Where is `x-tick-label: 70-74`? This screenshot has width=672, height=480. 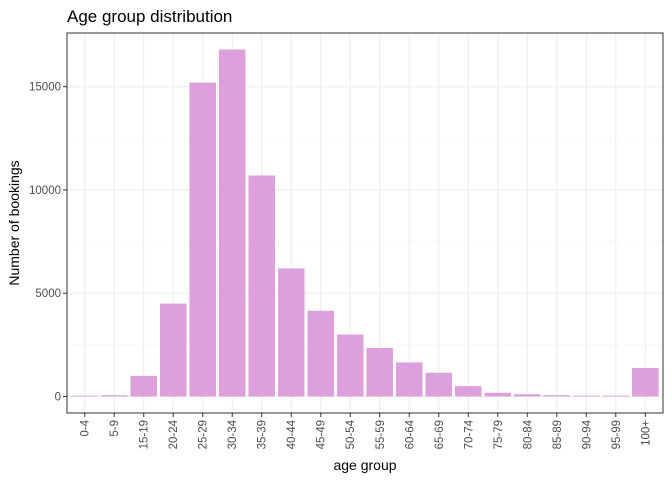 x-tick-label: 70-74 is located at coordinates (469, 434).